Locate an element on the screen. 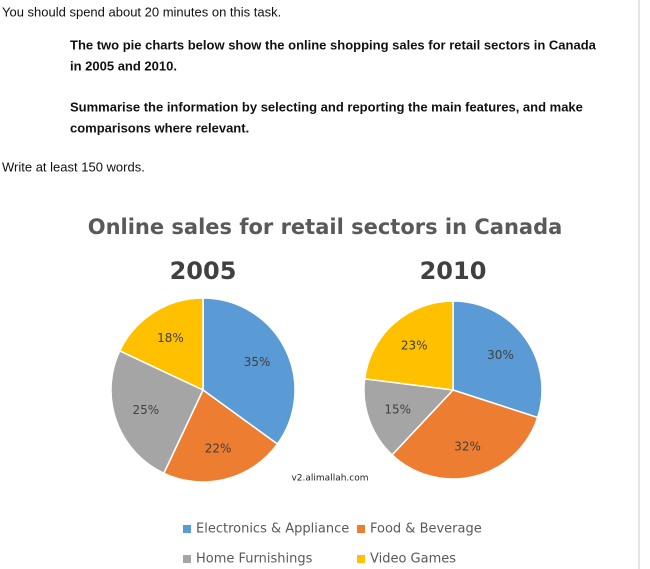 The width and height of the screenshot is (650, 569). slice-label: 35% is located at coordinates (257, 362).